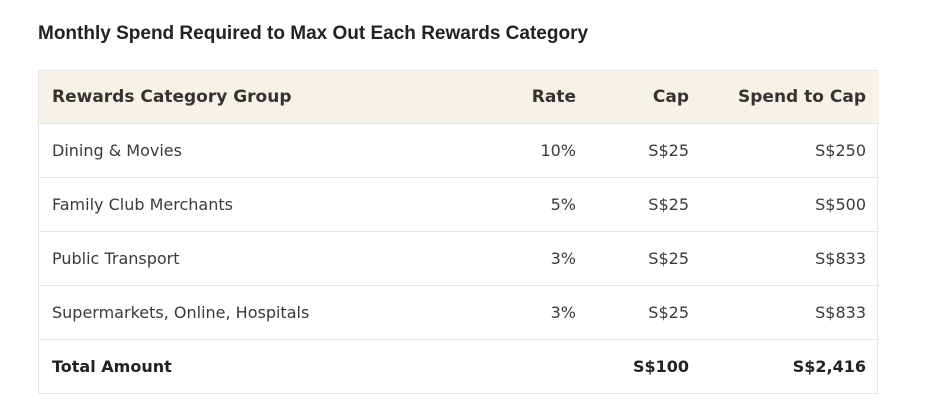 The image size is (927, 411). What do you see at coordinates (645, 366) in the screenshot?
I see `total-cap: S$100` at bounding box center [645, 366].